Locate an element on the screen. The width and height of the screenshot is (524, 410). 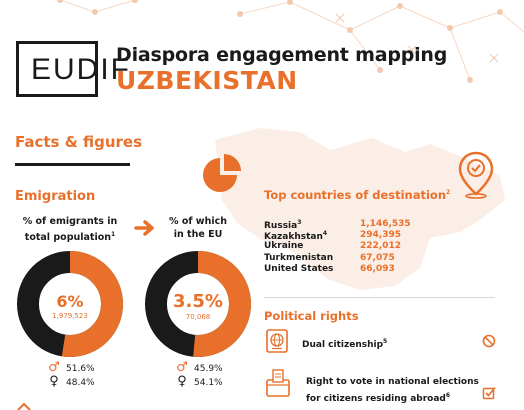
destination-value: 67,075 is located at coordinates (377, 258).